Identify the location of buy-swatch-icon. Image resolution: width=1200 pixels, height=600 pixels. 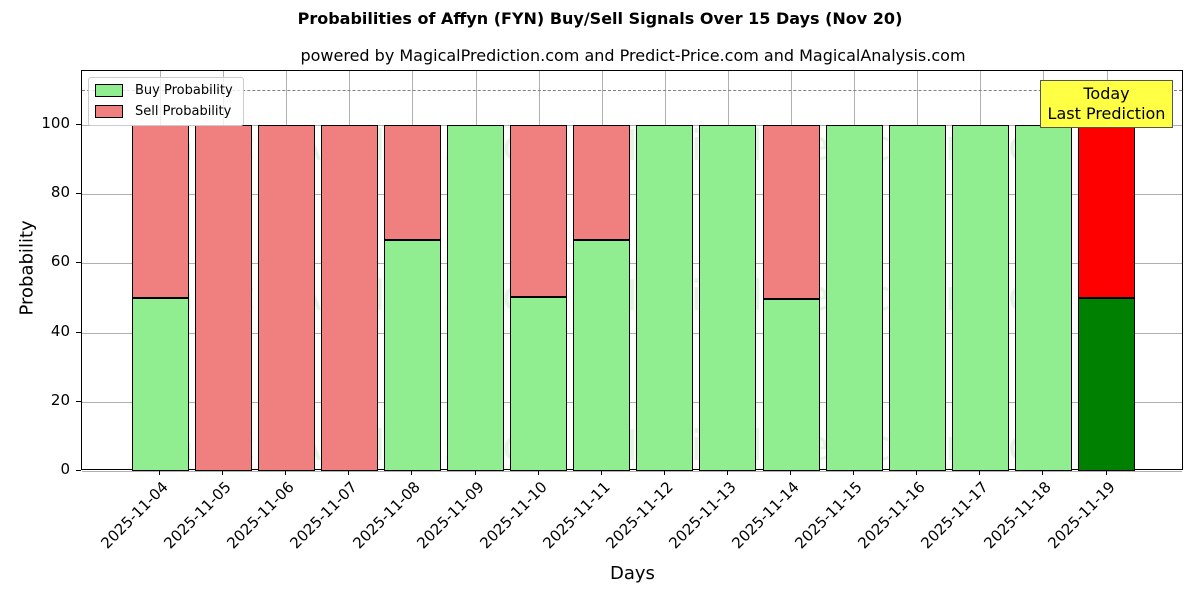
(109, 90).